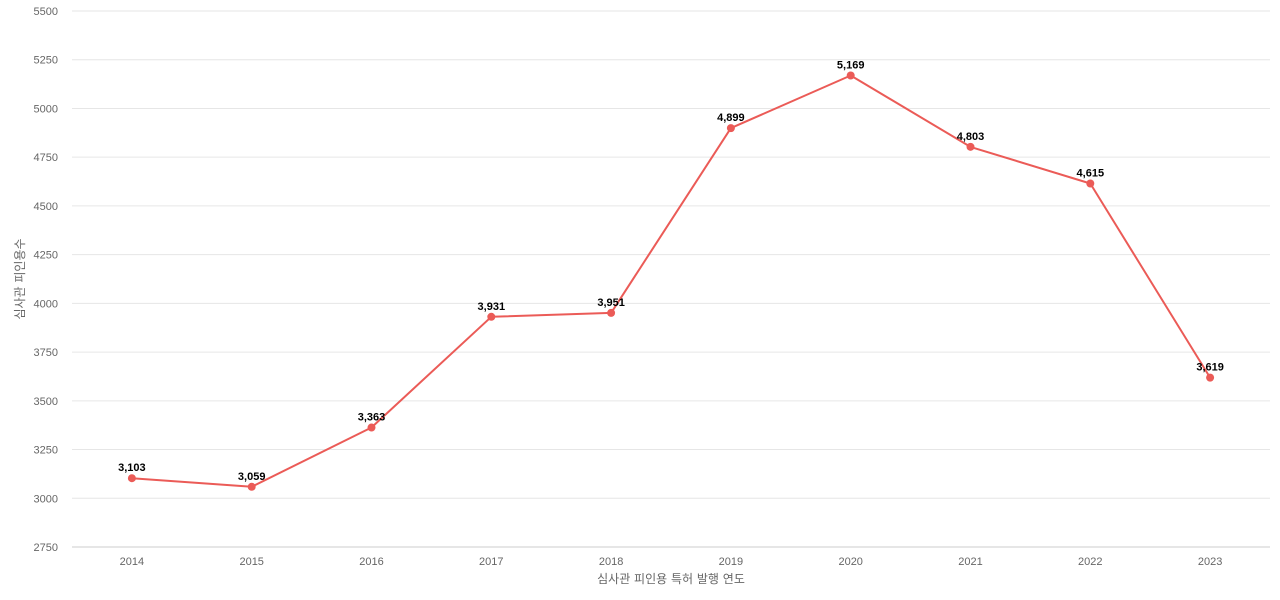  Describe the element at coordinates (46, 353) in the screenshot. I see `y-tick-label: 3750` at that location.